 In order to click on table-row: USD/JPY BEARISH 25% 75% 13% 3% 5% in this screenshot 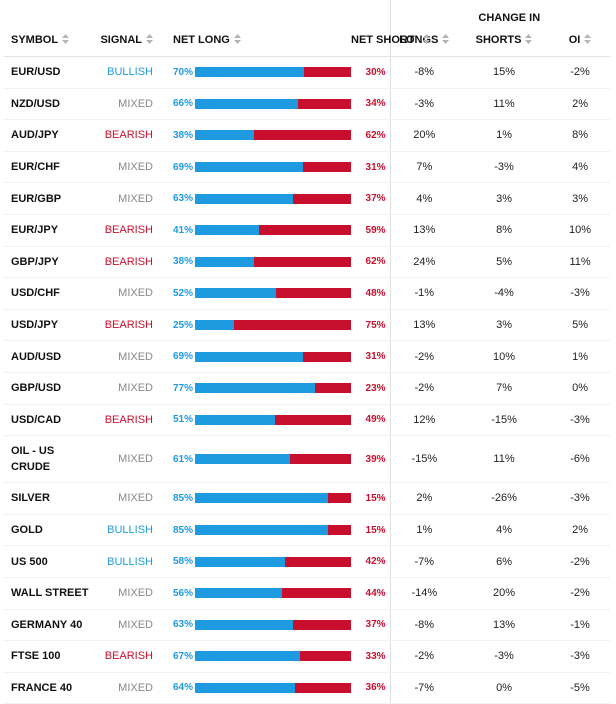, I will do `click(307, 325)`.